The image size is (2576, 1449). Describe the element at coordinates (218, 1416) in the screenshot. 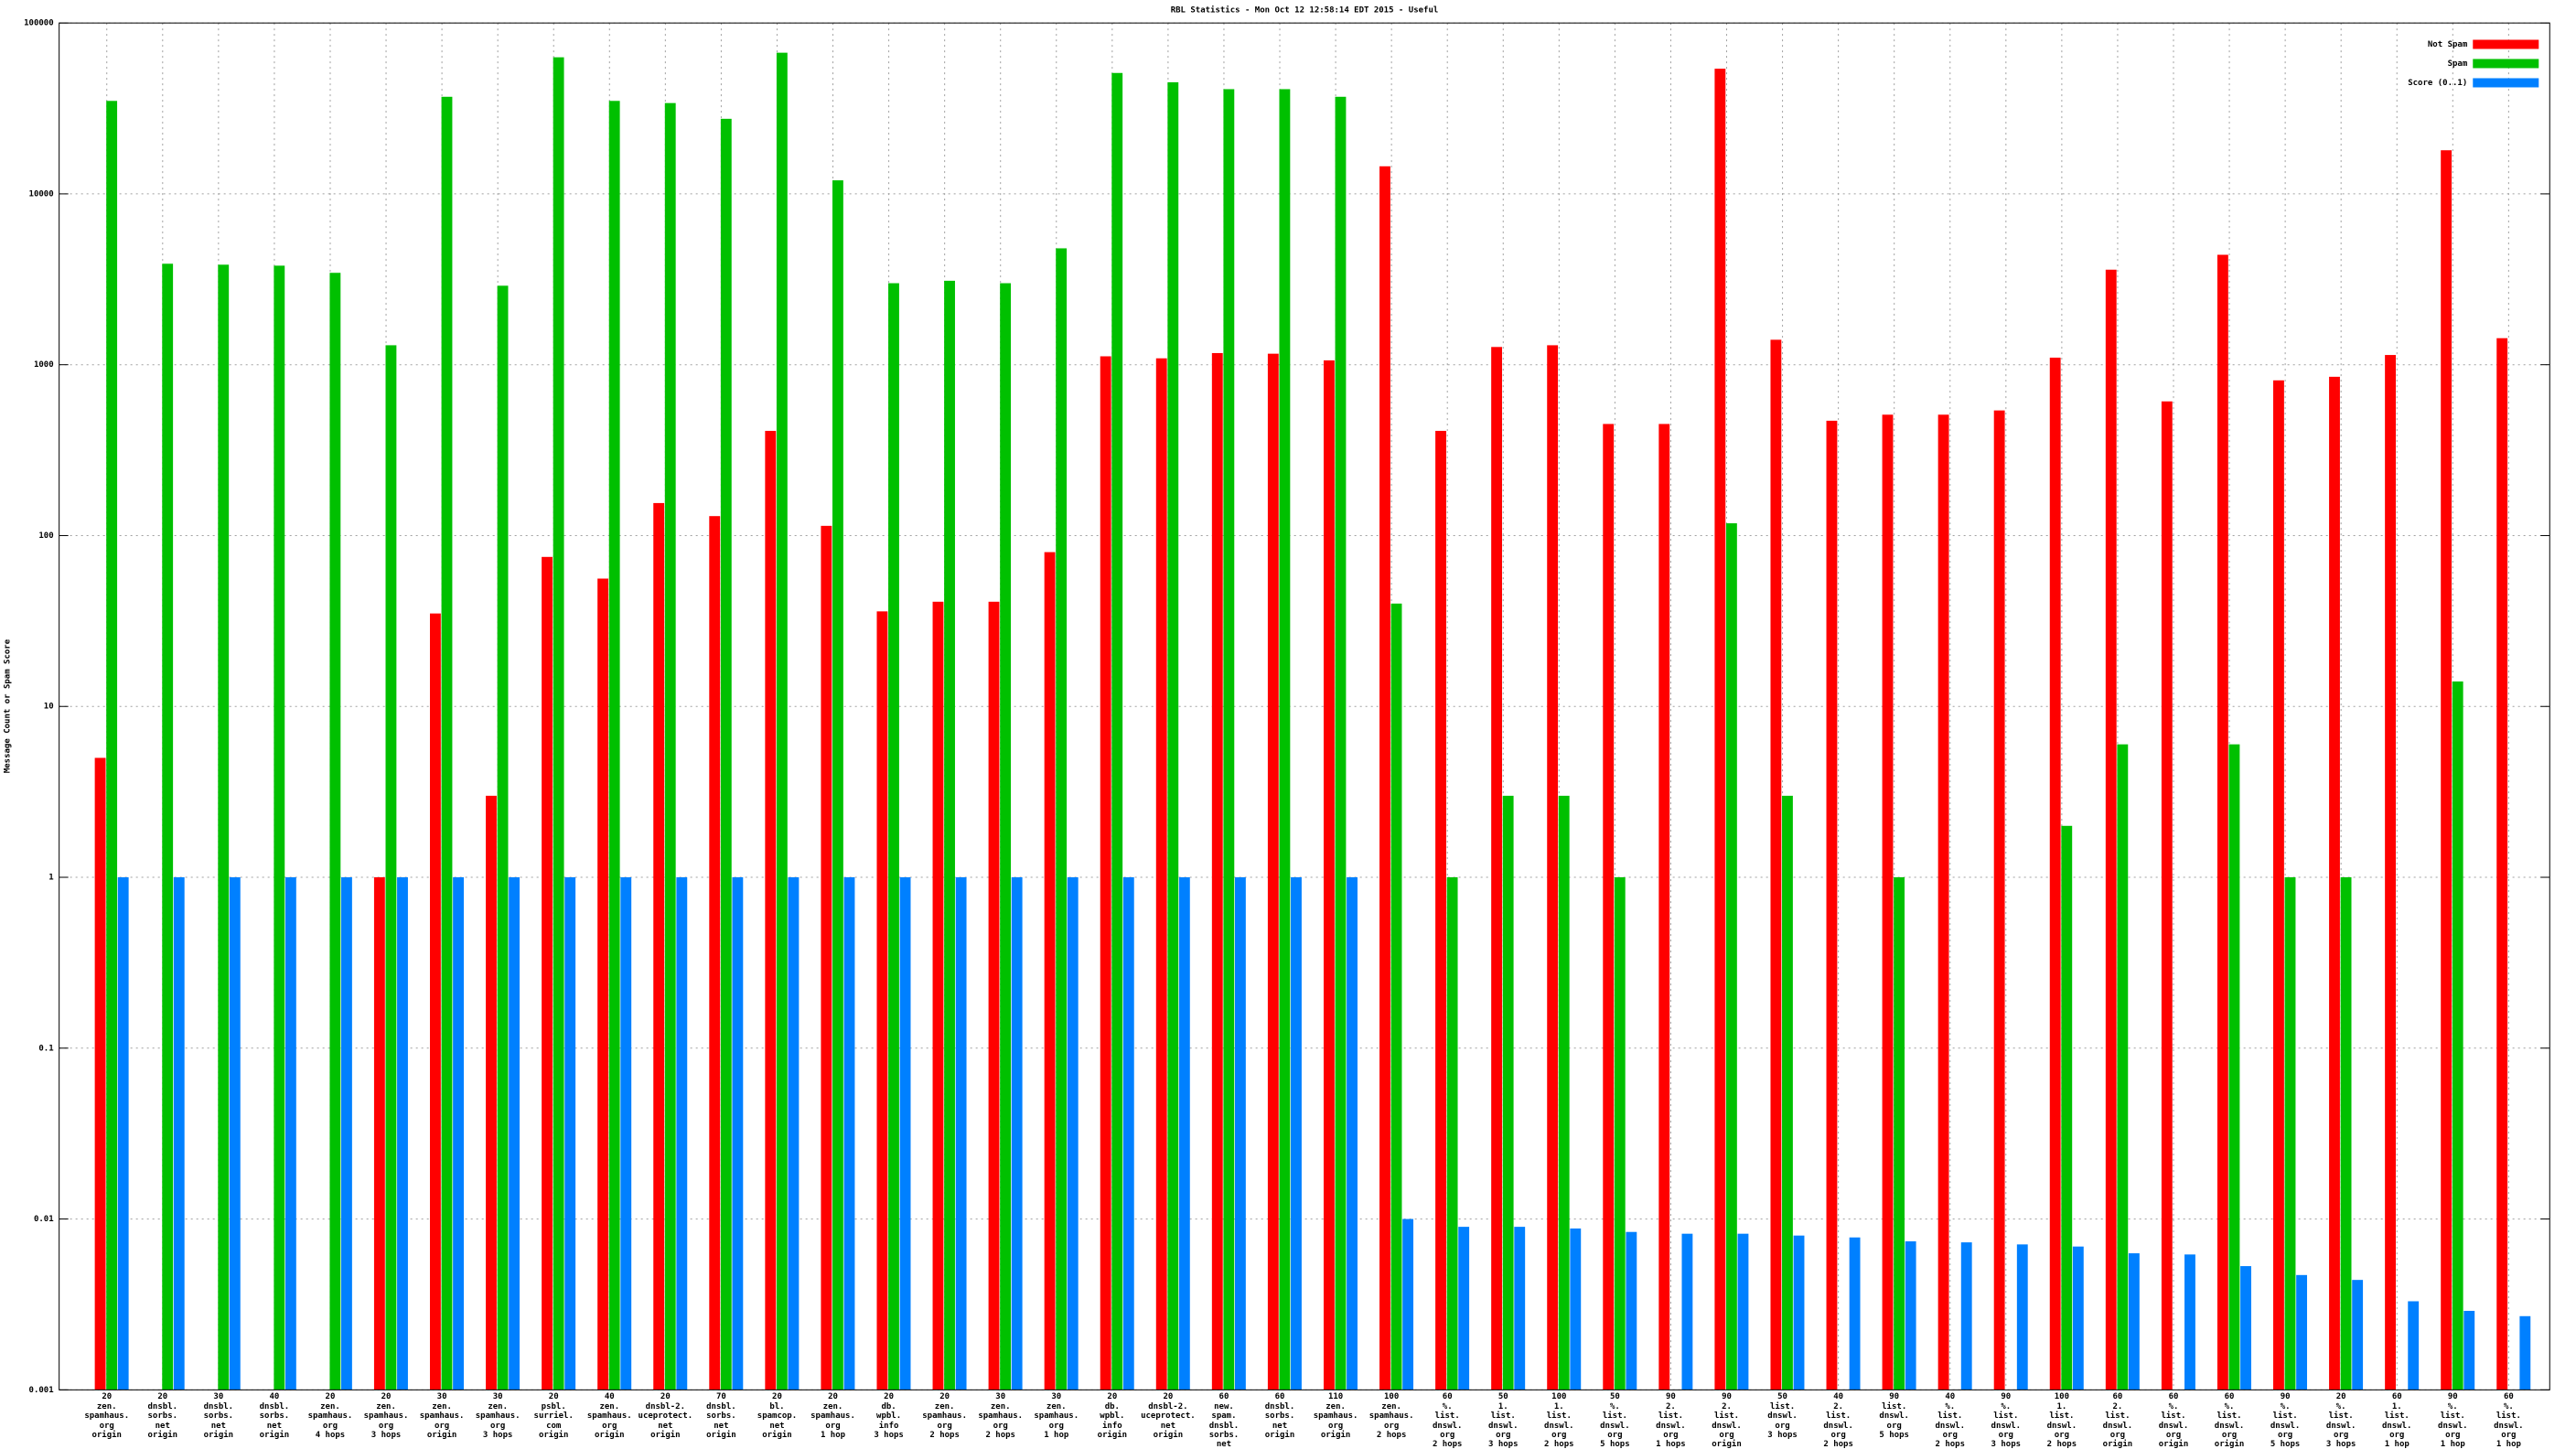

I see `x-tick-label: 30 dnsbl. sorbs. net origin` at that location.